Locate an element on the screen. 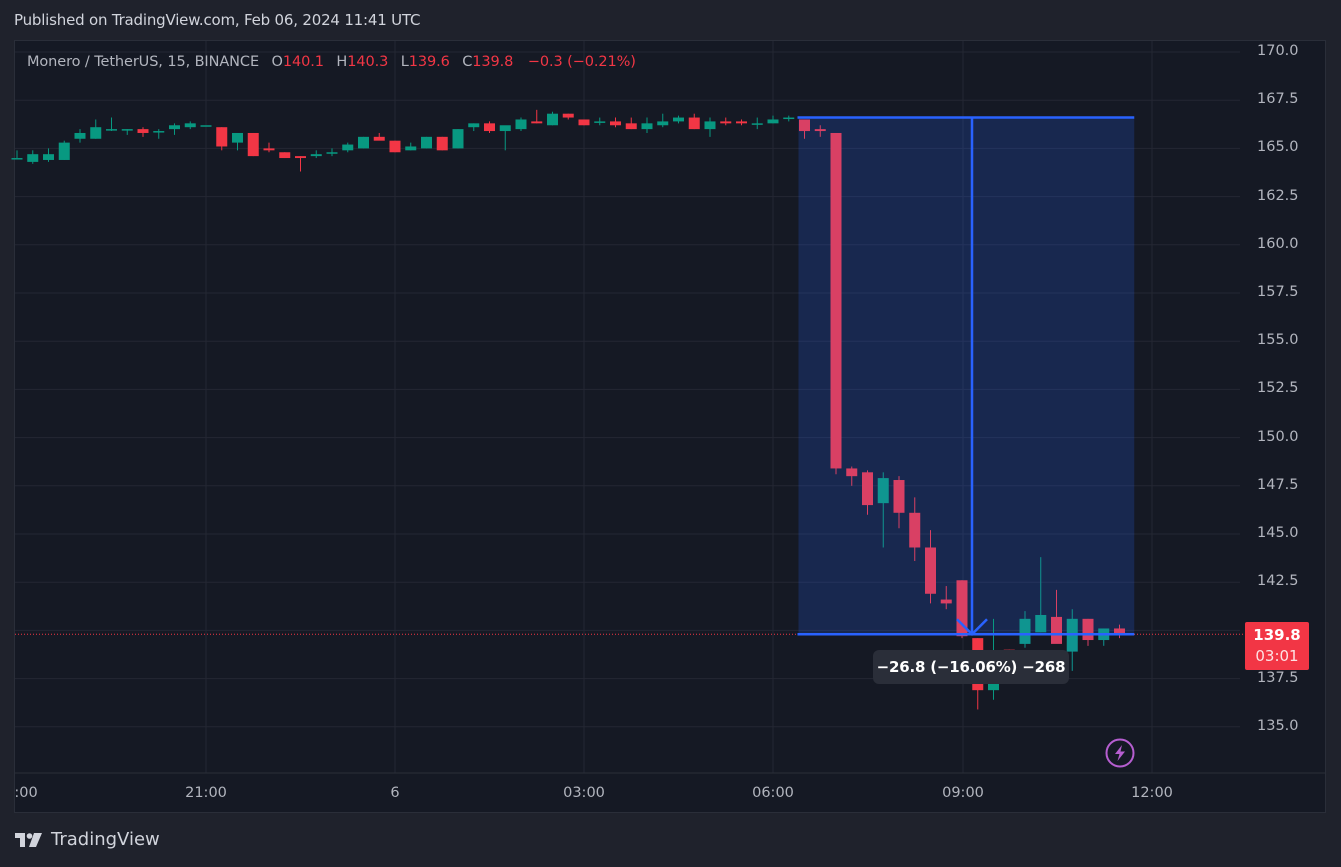  price-tick-label: 142.5 is located at coordinates (1278, 581).